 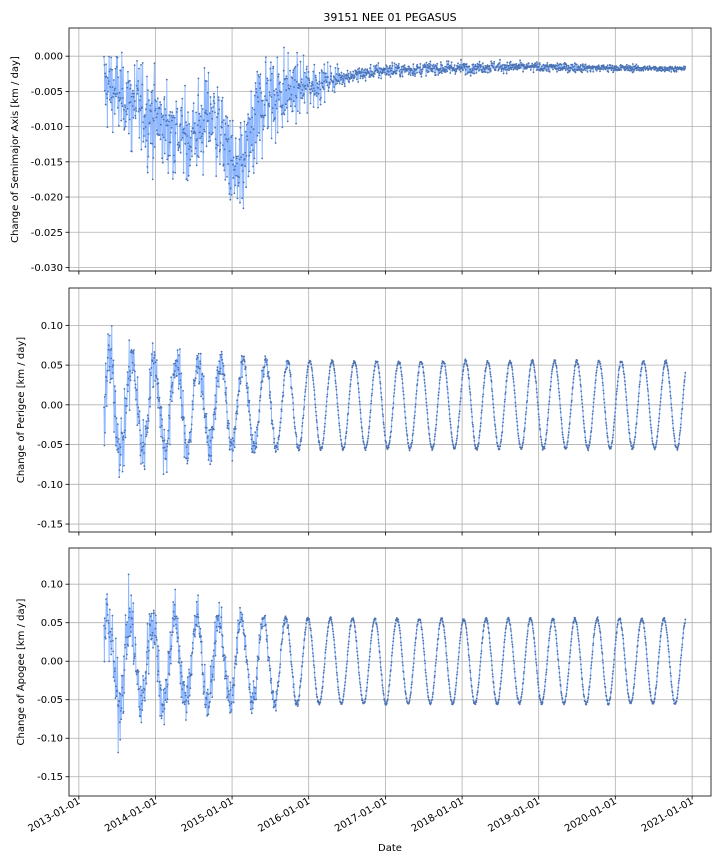 What do you see at coordinates (50, 445) in the screenshot?
I see `y-tick-label: -0.05` at bounding box center [50, 445].